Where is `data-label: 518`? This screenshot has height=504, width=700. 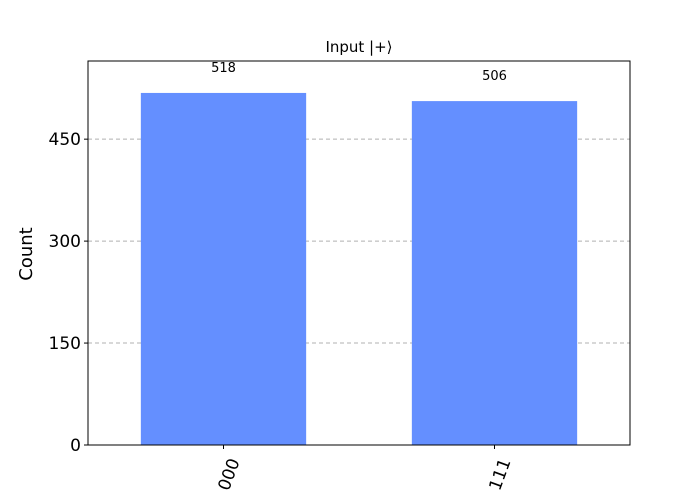
data-label: 518 is located at coordinates (223, 68).